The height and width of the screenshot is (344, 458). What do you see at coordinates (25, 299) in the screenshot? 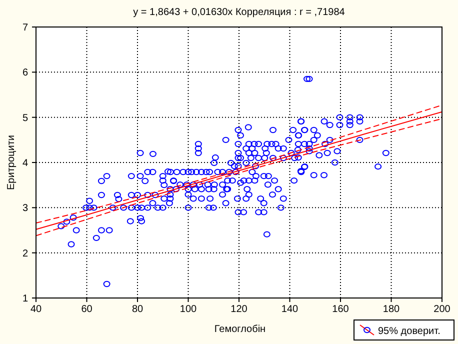
I see `y-tick-label: 1` at bounding box center [25, 299].